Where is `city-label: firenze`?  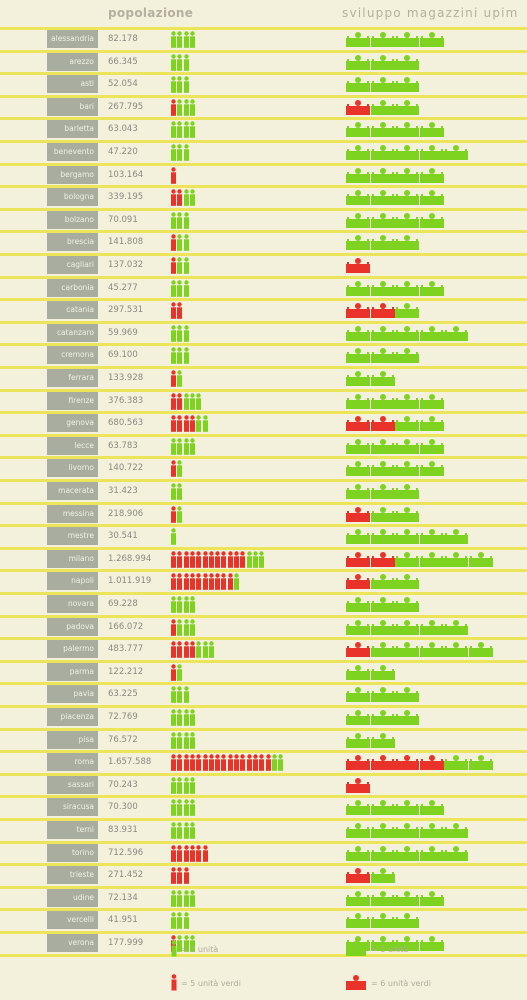 city-label: firenze is located at coordinates (72, 400).